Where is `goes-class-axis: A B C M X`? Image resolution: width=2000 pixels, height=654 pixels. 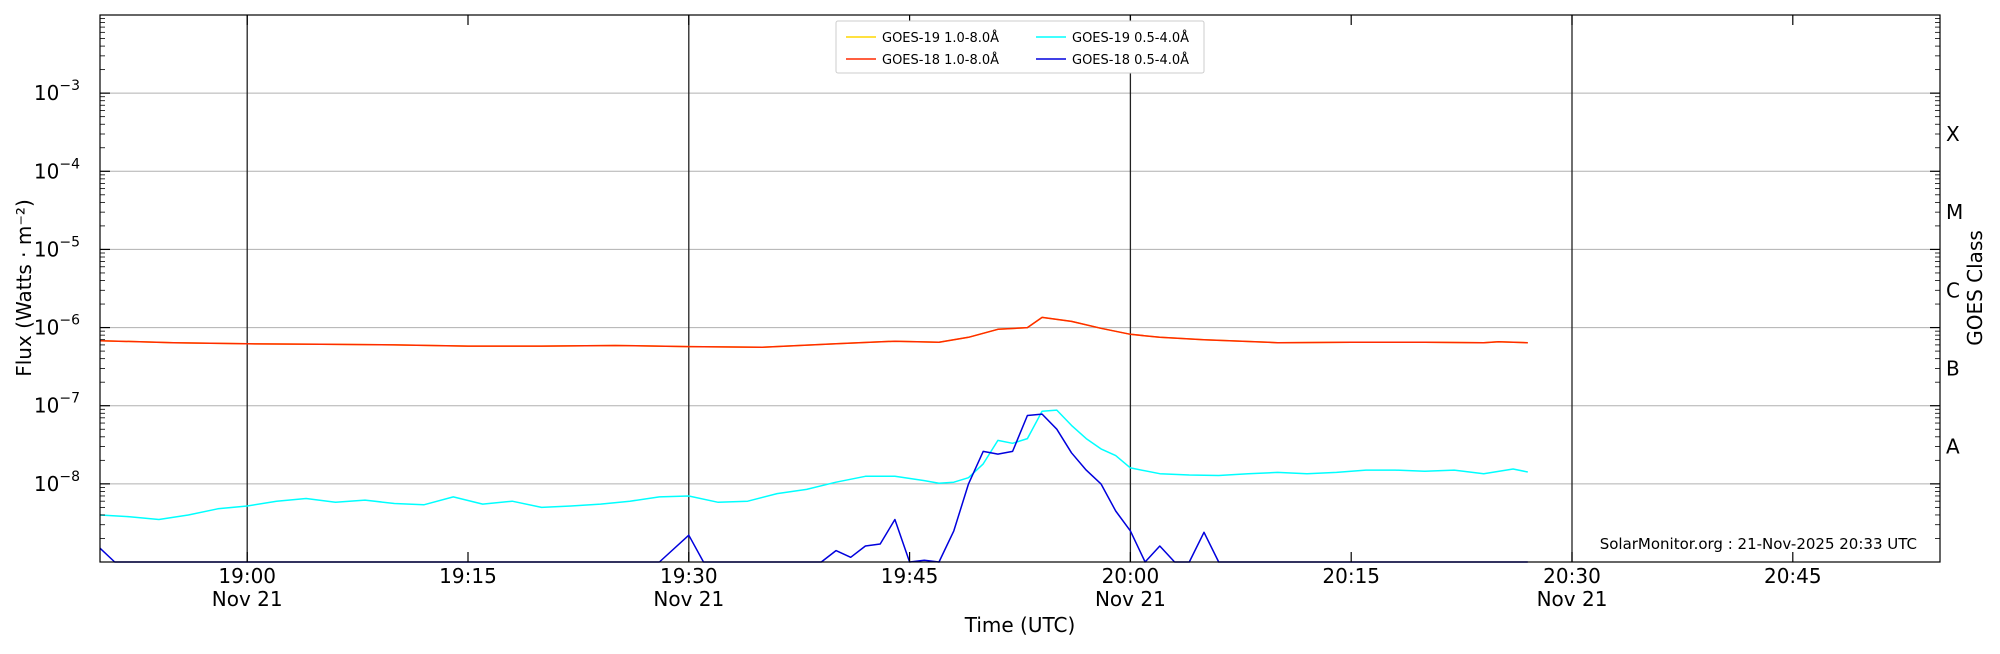
goes-class-axis: A B C M X is located at coordinates (1954, 290).